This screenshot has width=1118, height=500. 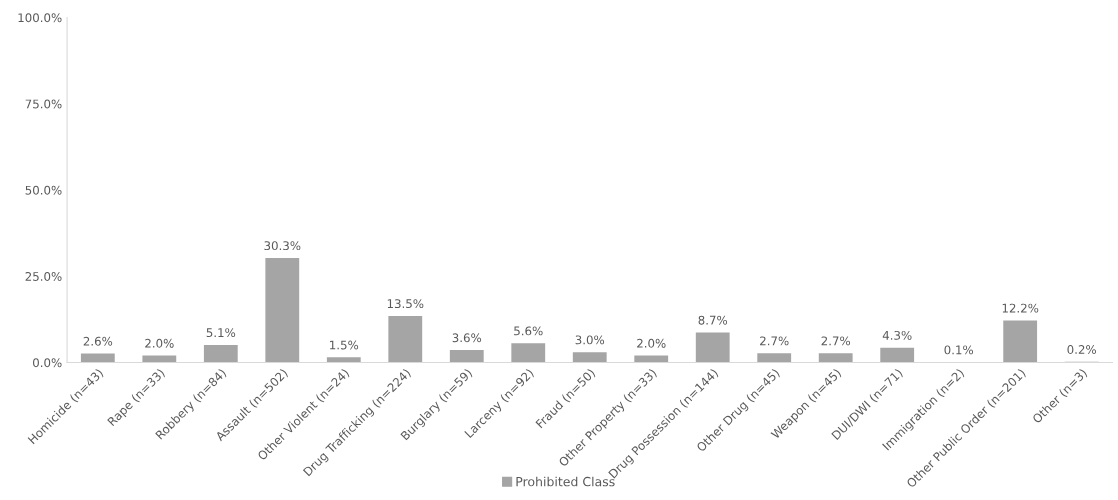 What do you see at coordinates (467, 338) in the screenshot?
I see `data-label: 3.6%` at bounding box center [467, 338].